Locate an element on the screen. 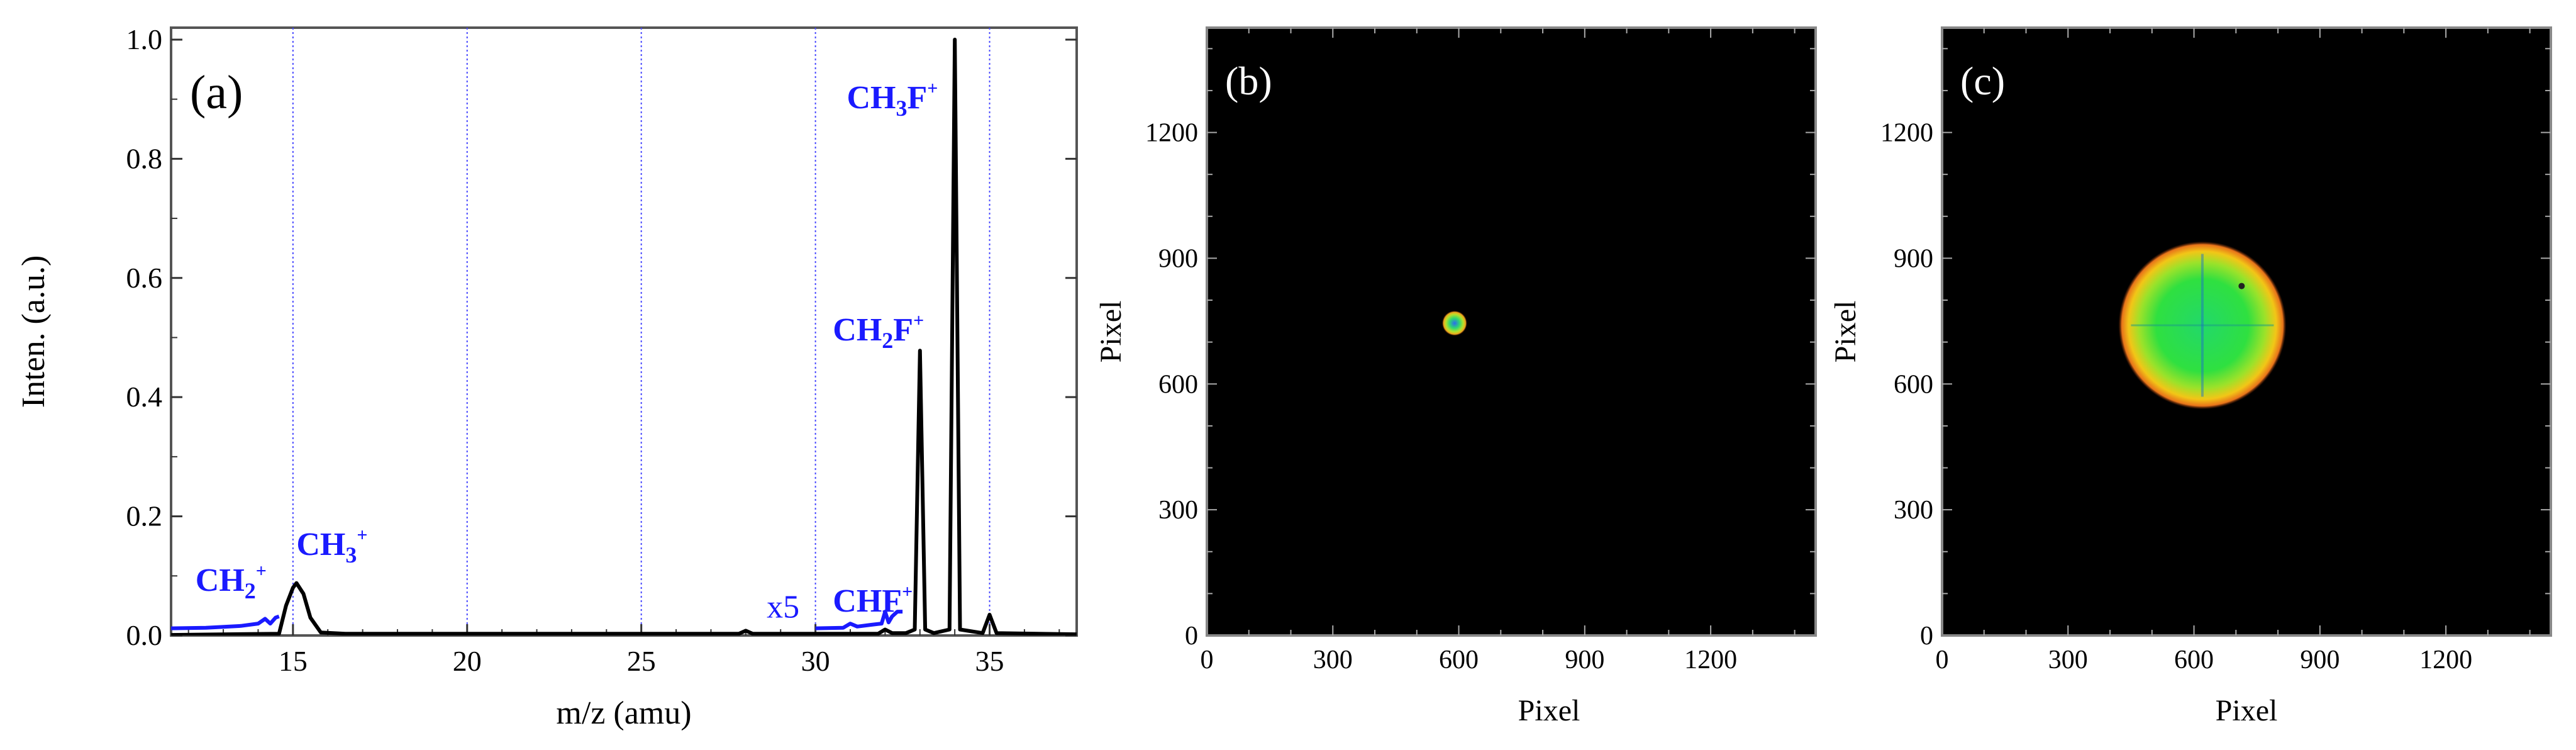 This screenshot has width=2576, height=750. y-tick-label: 1.0 is located at coordinates (144, 39).